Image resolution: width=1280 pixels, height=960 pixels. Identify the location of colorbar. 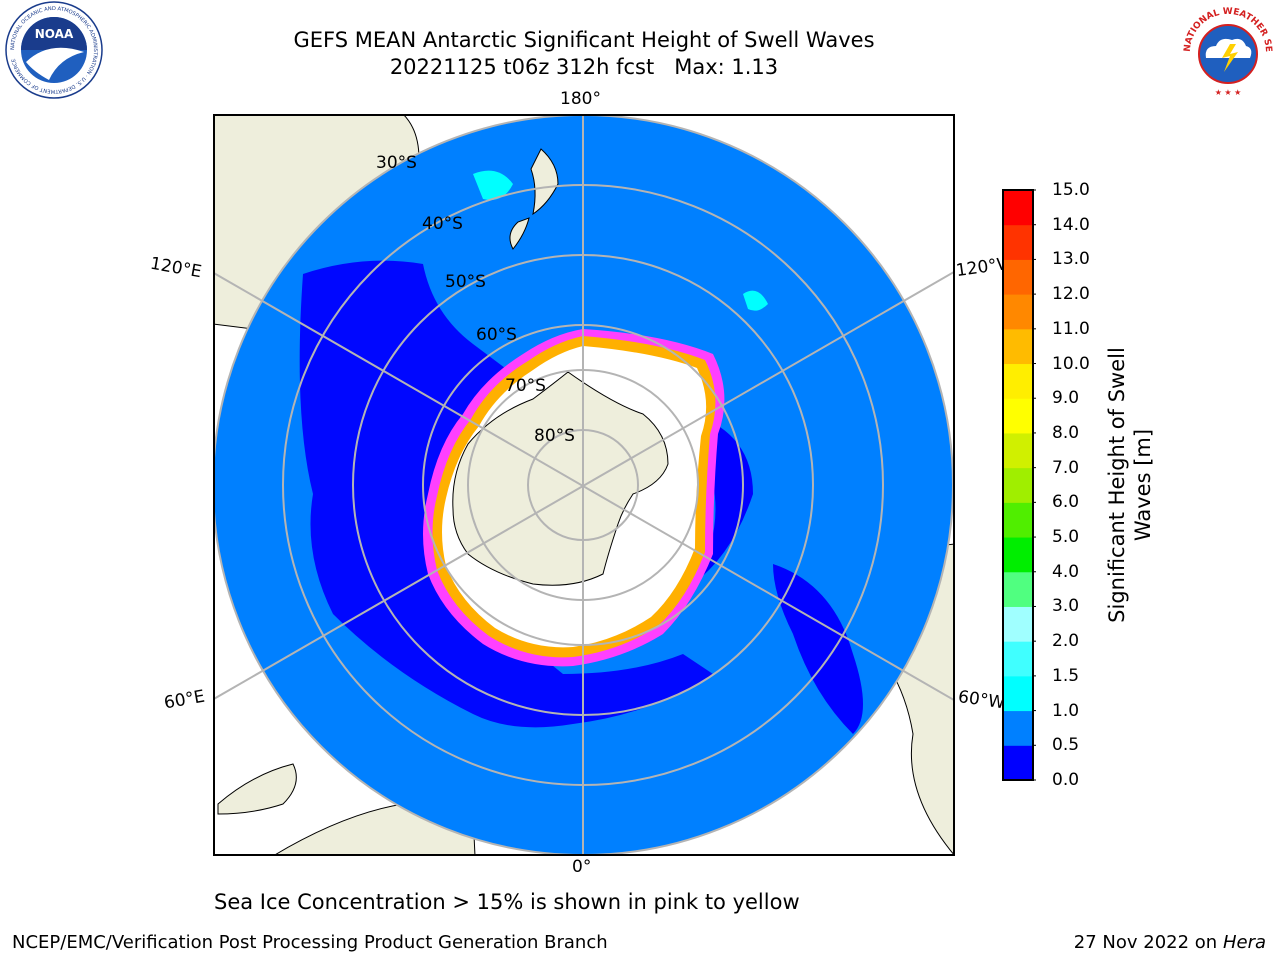
(1019, 485).